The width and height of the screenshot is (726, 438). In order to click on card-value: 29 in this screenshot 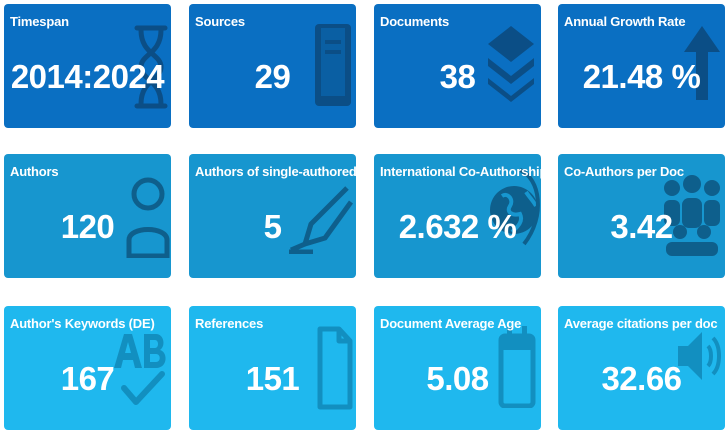, I will do `click(272, 76)`.